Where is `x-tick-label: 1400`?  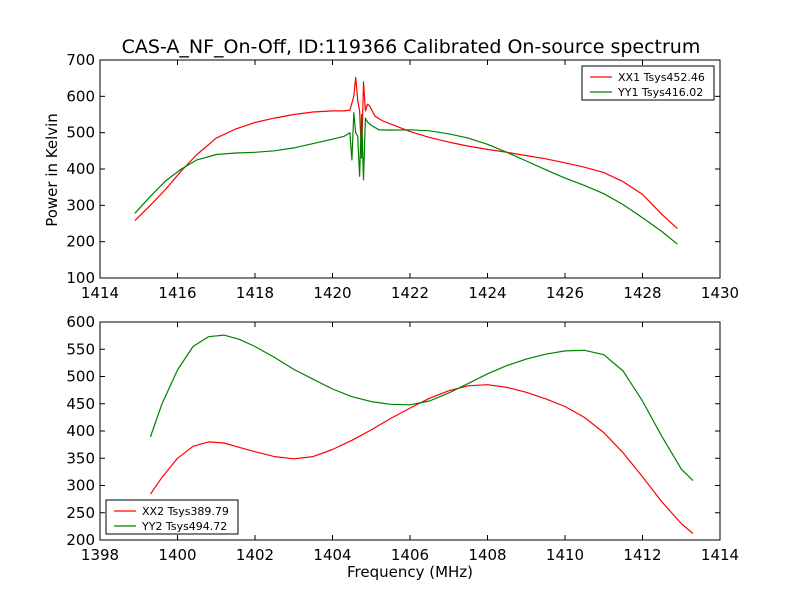 x-tick-label: 1400 is located at coordinates (177, 555).